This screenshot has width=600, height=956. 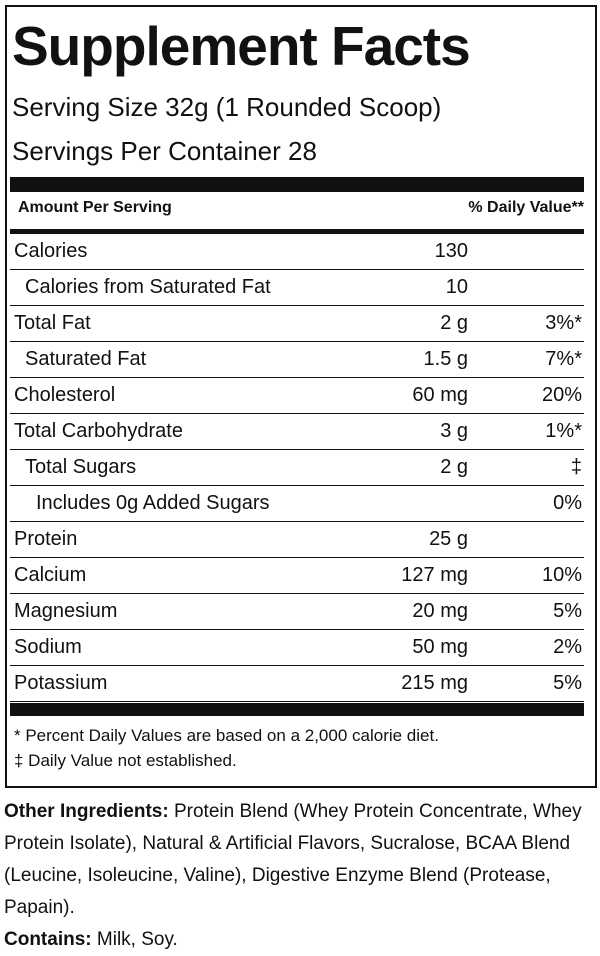 What do you see at coordinates (454, 431) in the screenshot?
I see `amount: 3 g` at bounding box center [454, 431].